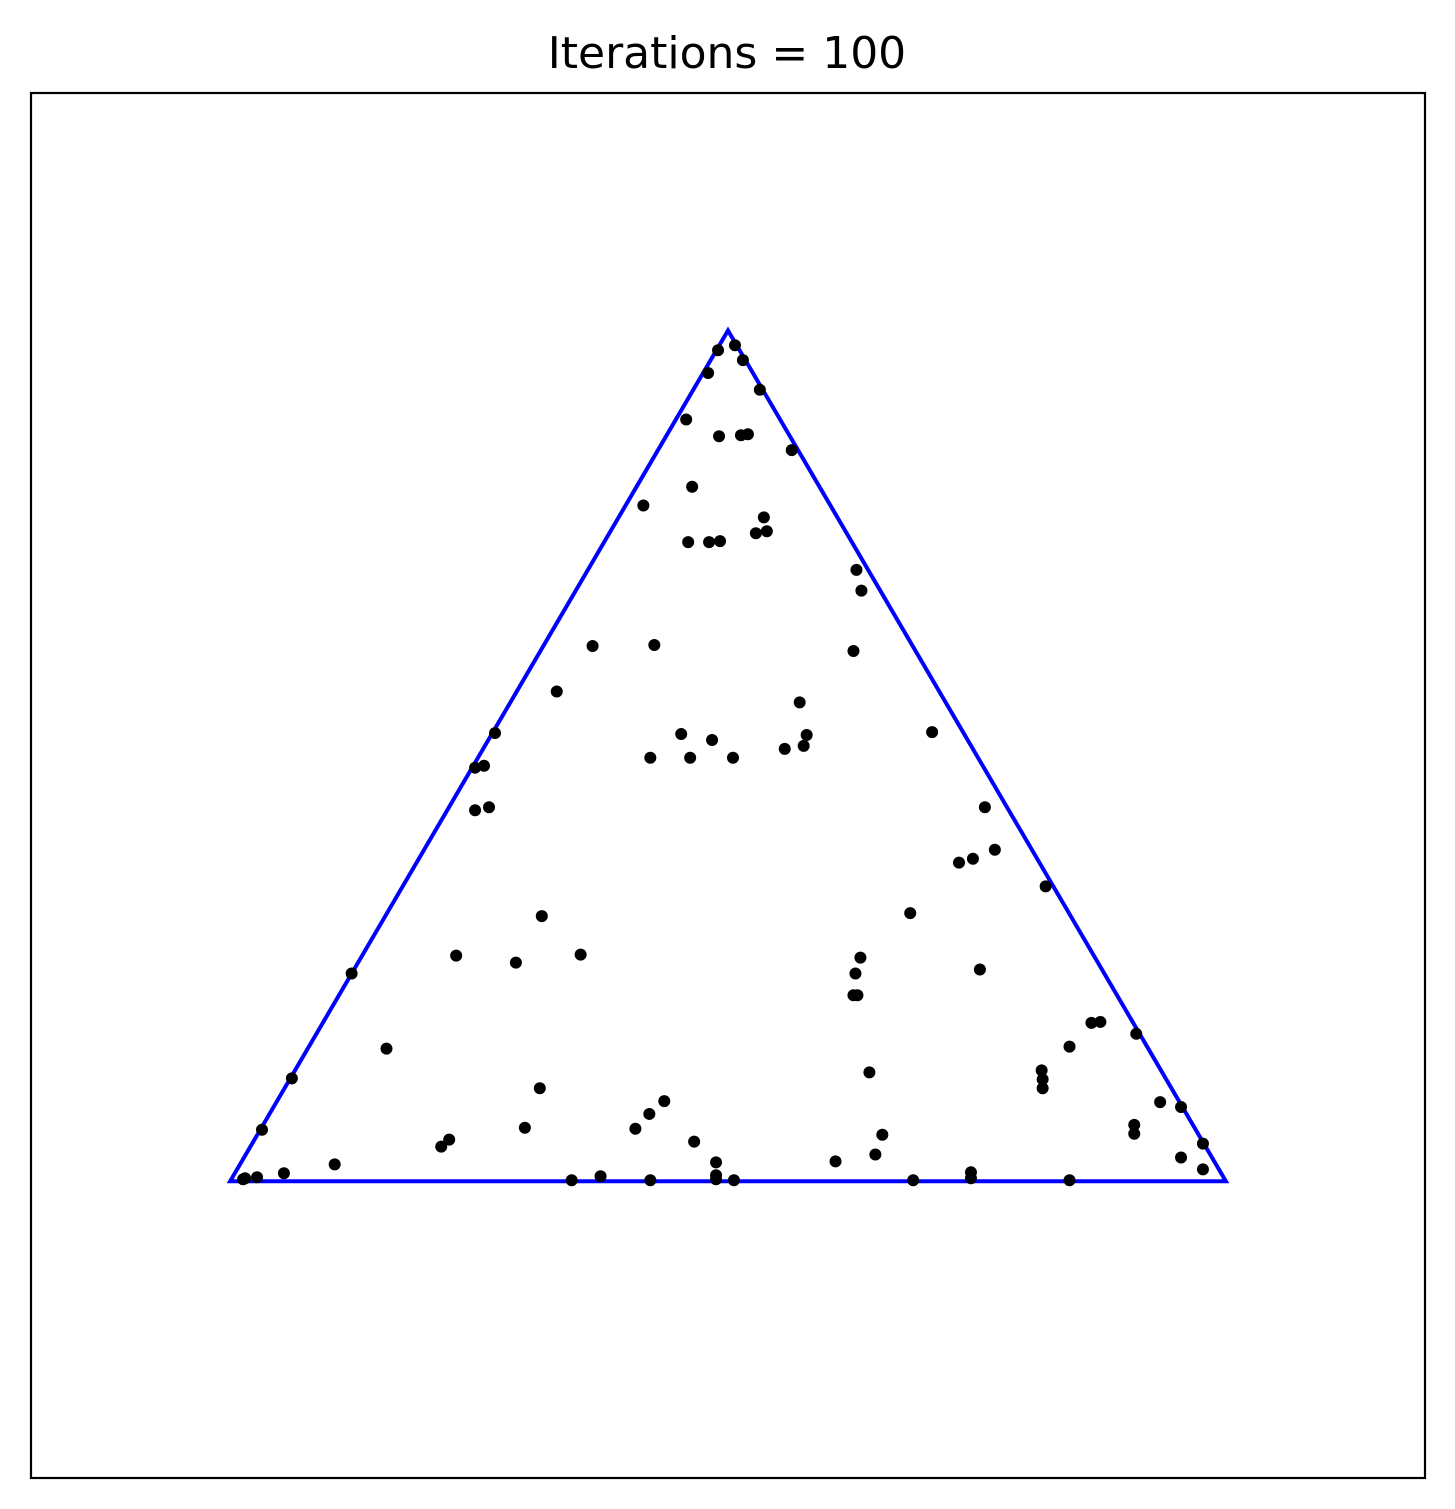  I want to click on chart-title: Iterations = 100, so click(727, 53).